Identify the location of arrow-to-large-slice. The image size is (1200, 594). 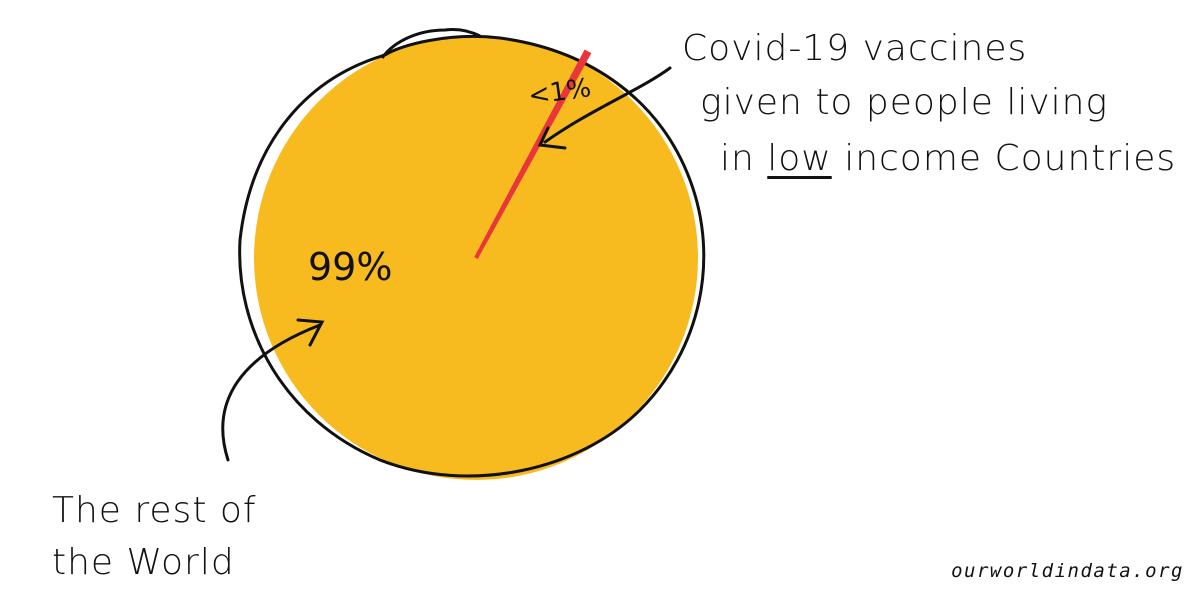
(273, 390).